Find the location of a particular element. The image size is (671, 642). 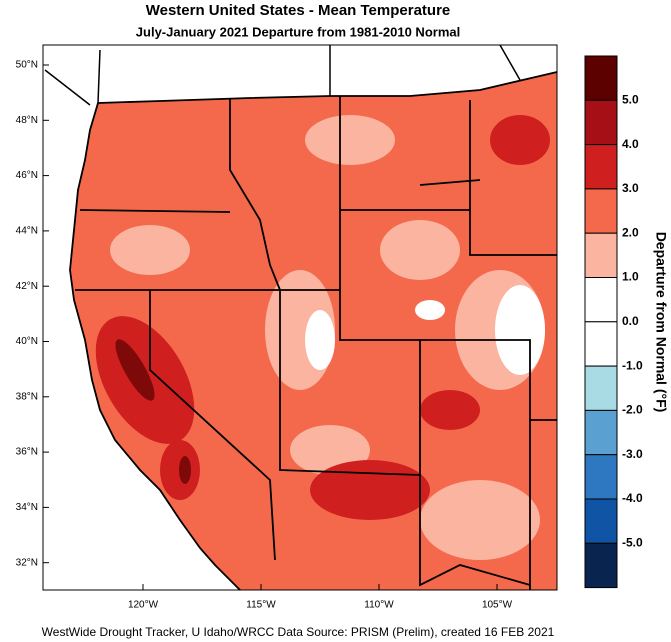

lat-label: 42°N is located at coordinates (27, 286).